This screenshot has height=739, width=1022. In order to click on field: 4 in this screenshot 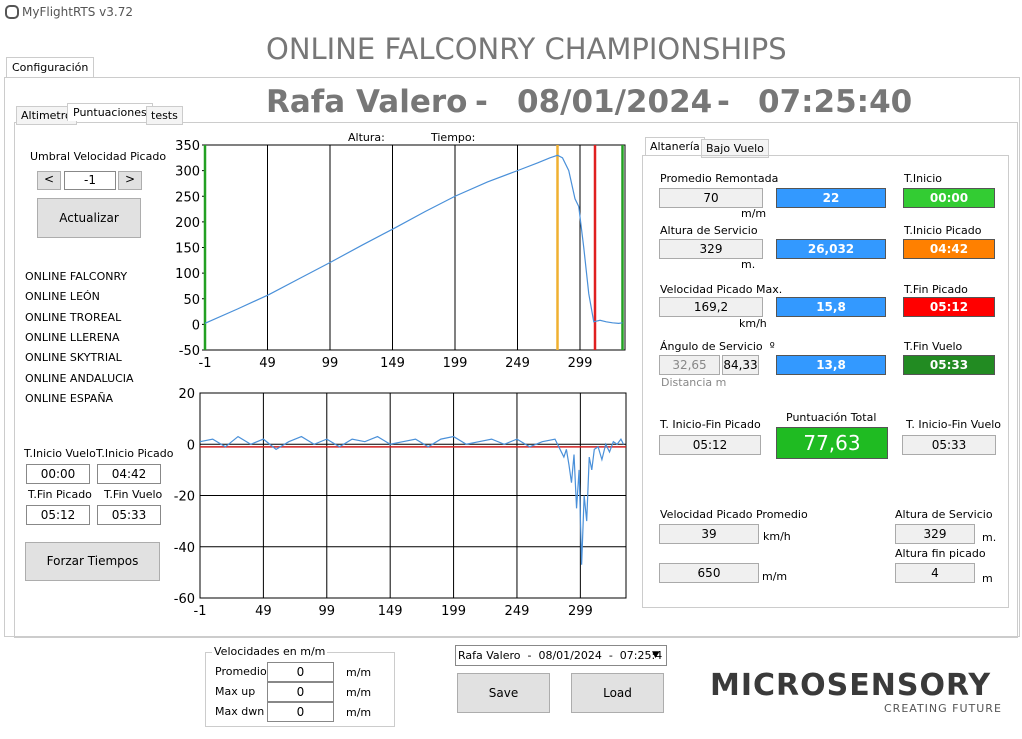, I will do `click(935, 573)`.